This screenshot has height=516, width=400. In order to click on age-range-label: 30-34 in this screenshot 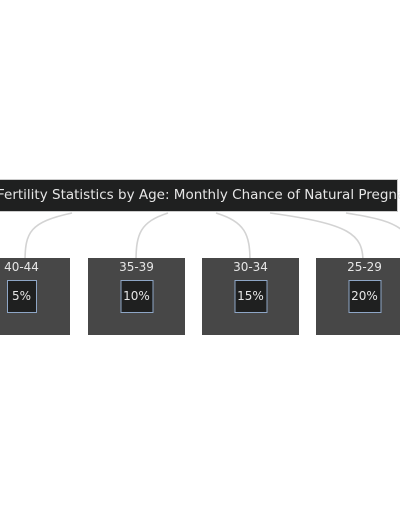, I will do `click(250, 267)`.